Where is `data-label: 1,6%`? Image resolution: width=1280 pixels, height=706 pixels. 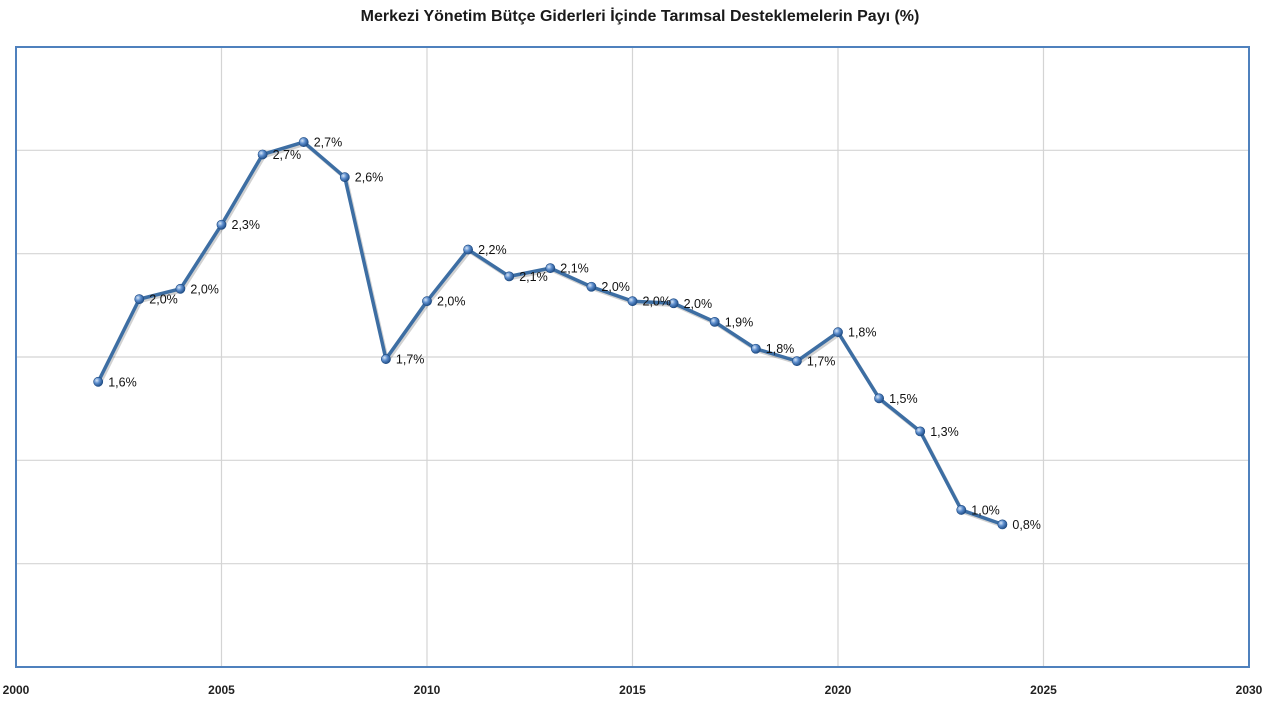 data-label: 1,6% is located at coordinates (122, 382).